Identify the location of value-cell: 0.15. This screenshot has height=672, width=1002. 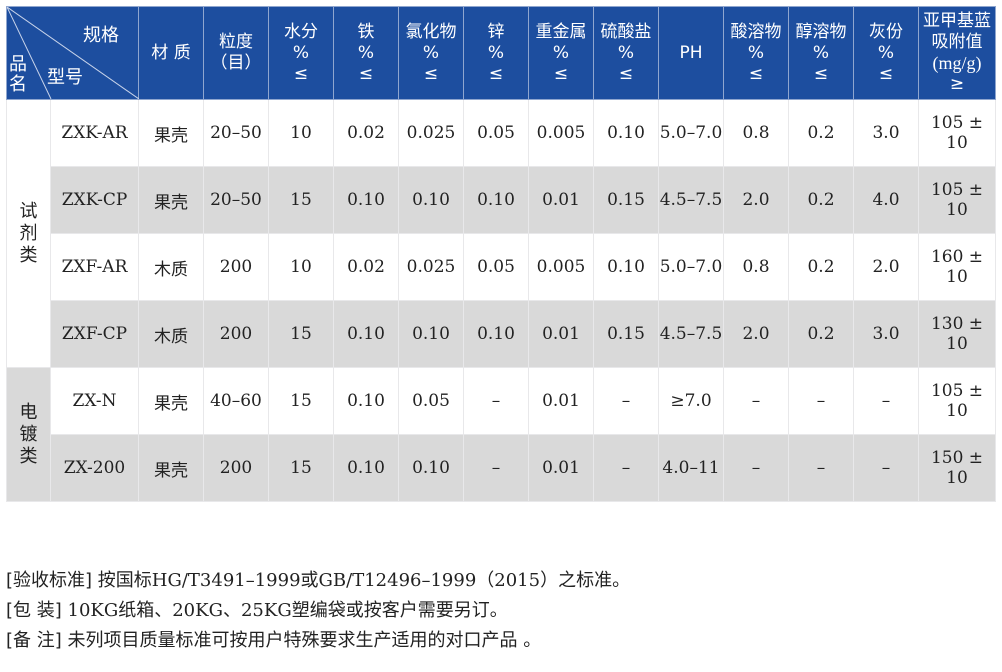
(626, 200).